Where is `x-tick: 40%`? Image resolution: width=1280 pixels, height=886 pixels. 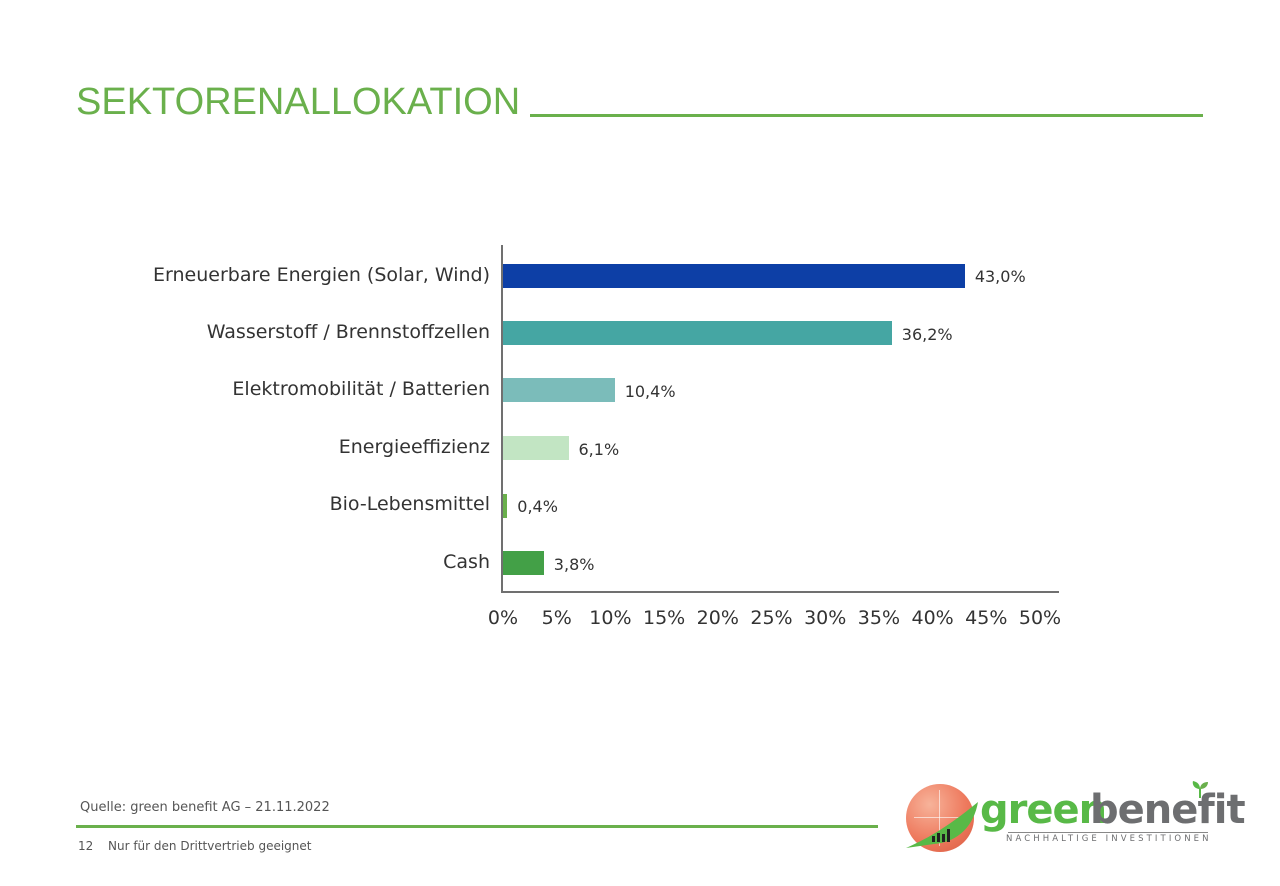 x-tick: 40% is located at coordinates (932, 618).